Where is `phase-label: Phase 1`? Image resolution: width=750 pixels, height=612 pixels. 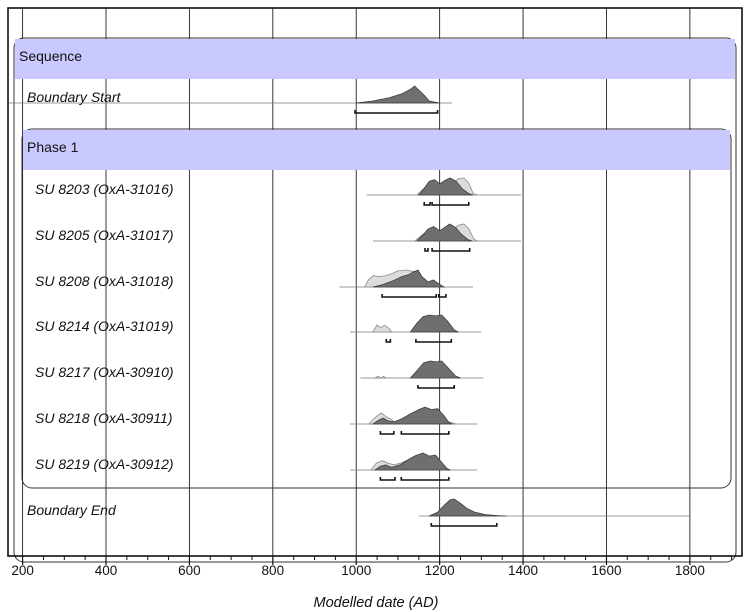
phase-label: Phase 1 is located at coordinates (53, 147).